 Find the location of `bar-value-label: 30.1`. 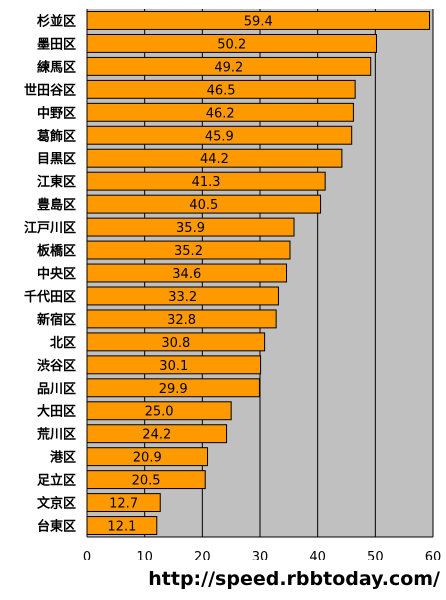

bar-value-label: 30.1 is located at coordinates (173, 366).